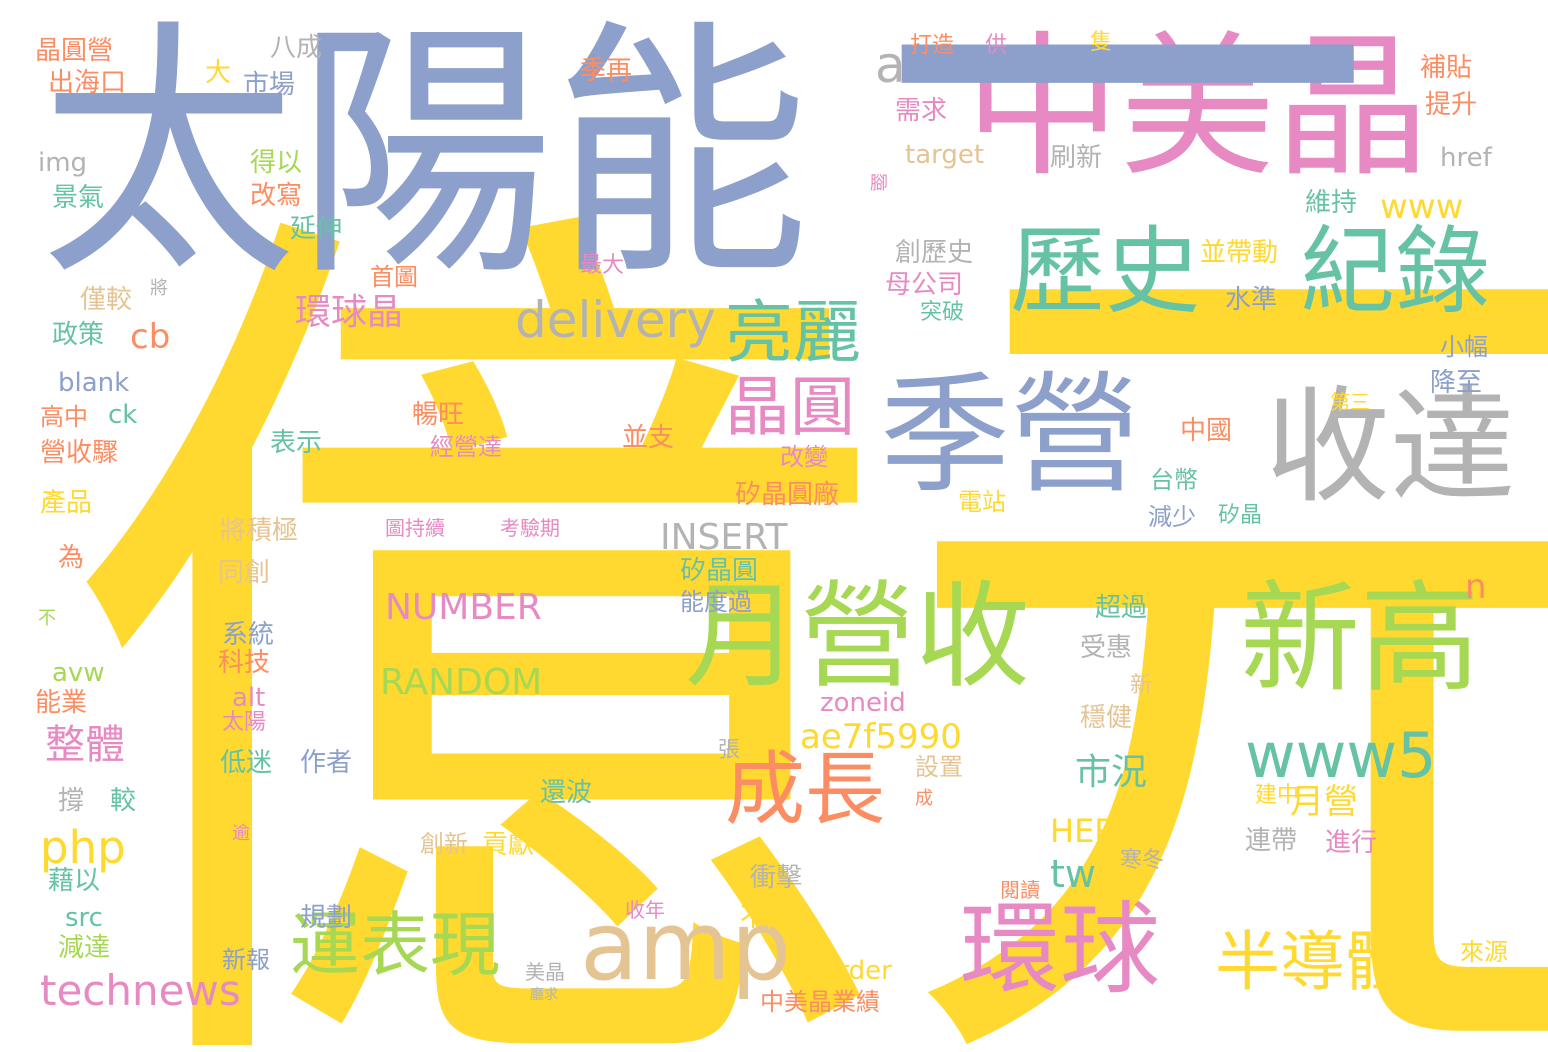  Describe the element at coordinates (1093, 831) in the screenshot. I see `cloud-word: HERE` at that location.